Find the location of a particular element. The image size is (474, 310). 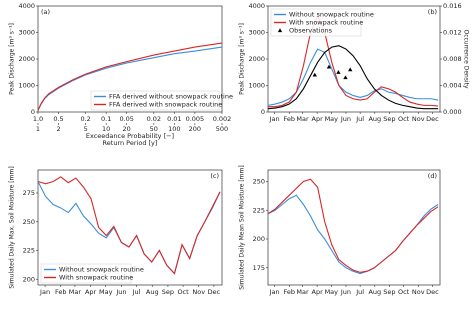

y2-tick-label: 0.008 is located at coordinates (452, 59).